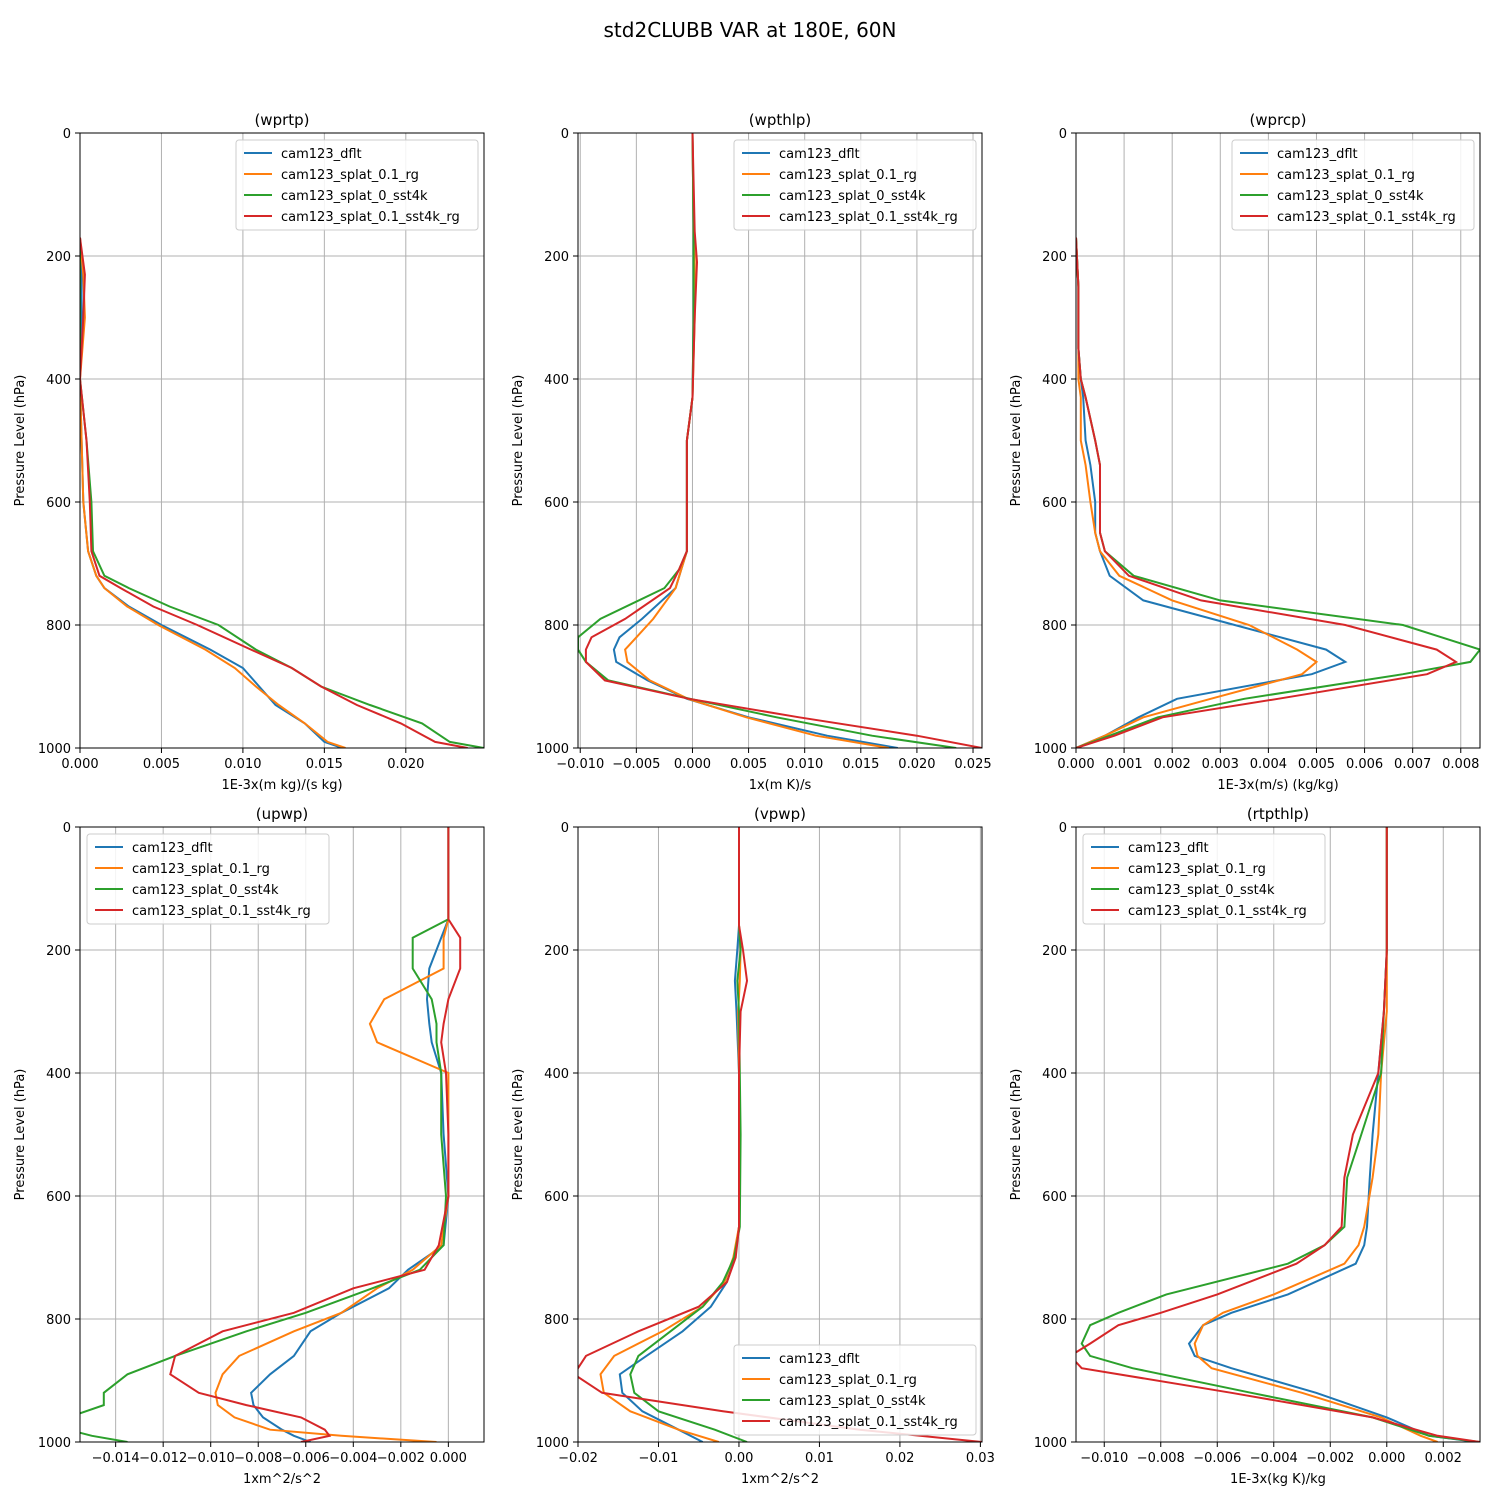 Image resolution: width=1500 pixels, height=1500 pixels. I want to click on x-tick-label: 0.006, so click(1364, 764).